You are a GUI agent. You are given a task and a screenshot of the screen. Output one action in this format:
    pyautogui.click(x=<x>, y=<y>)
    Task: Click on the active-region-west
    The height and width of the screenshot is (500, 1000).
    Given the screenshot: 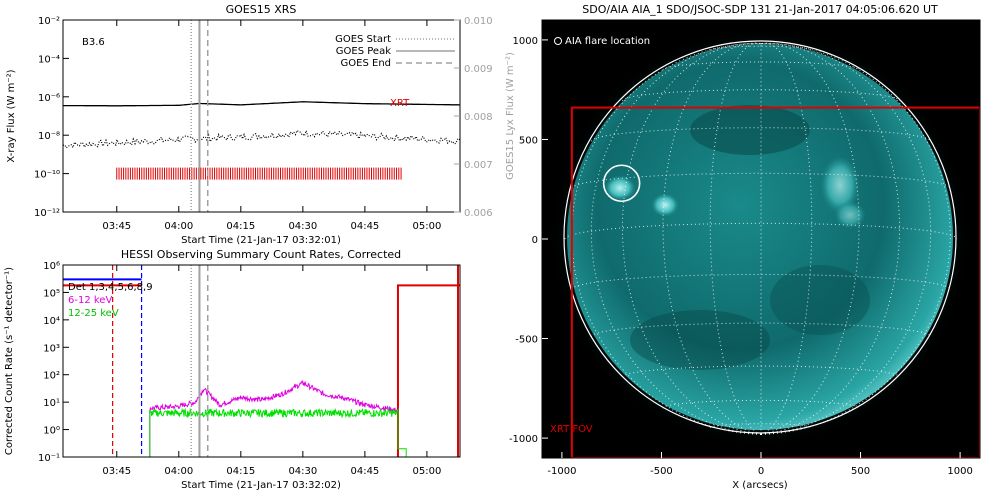 What is the action you would take?
    pyautogui.click(x=840, y=185)
    